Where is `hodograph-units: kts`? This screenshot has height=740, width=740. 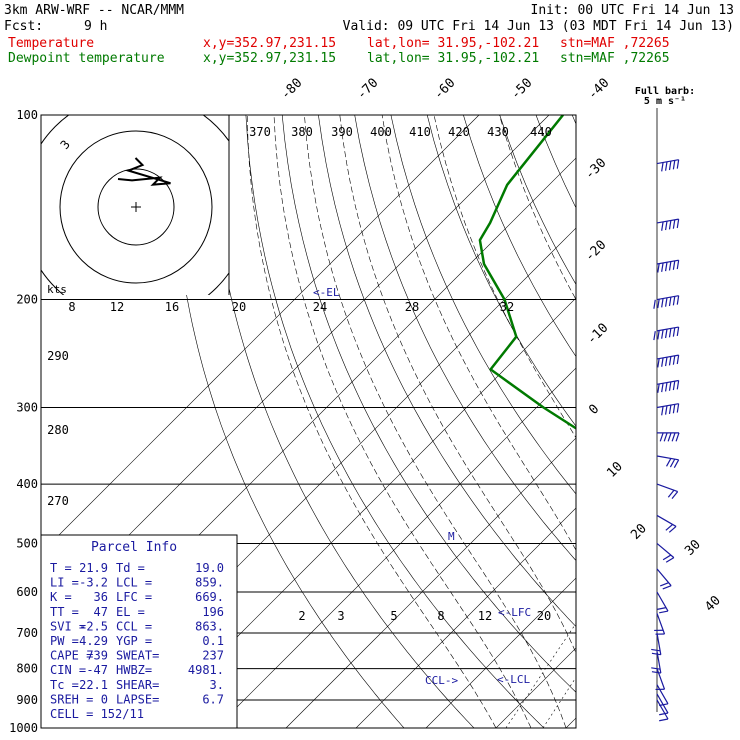
hodograph-units: kts is located at coordinates (57, 289).